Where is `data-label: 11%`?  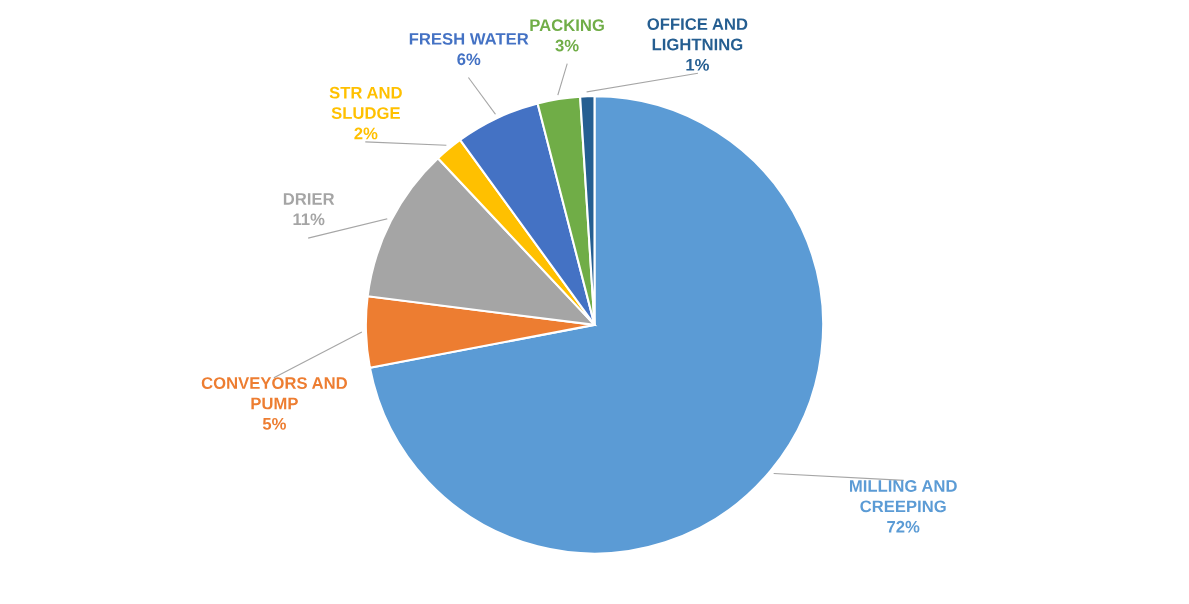 data-label: 11% is located at coordinates (309, 219).